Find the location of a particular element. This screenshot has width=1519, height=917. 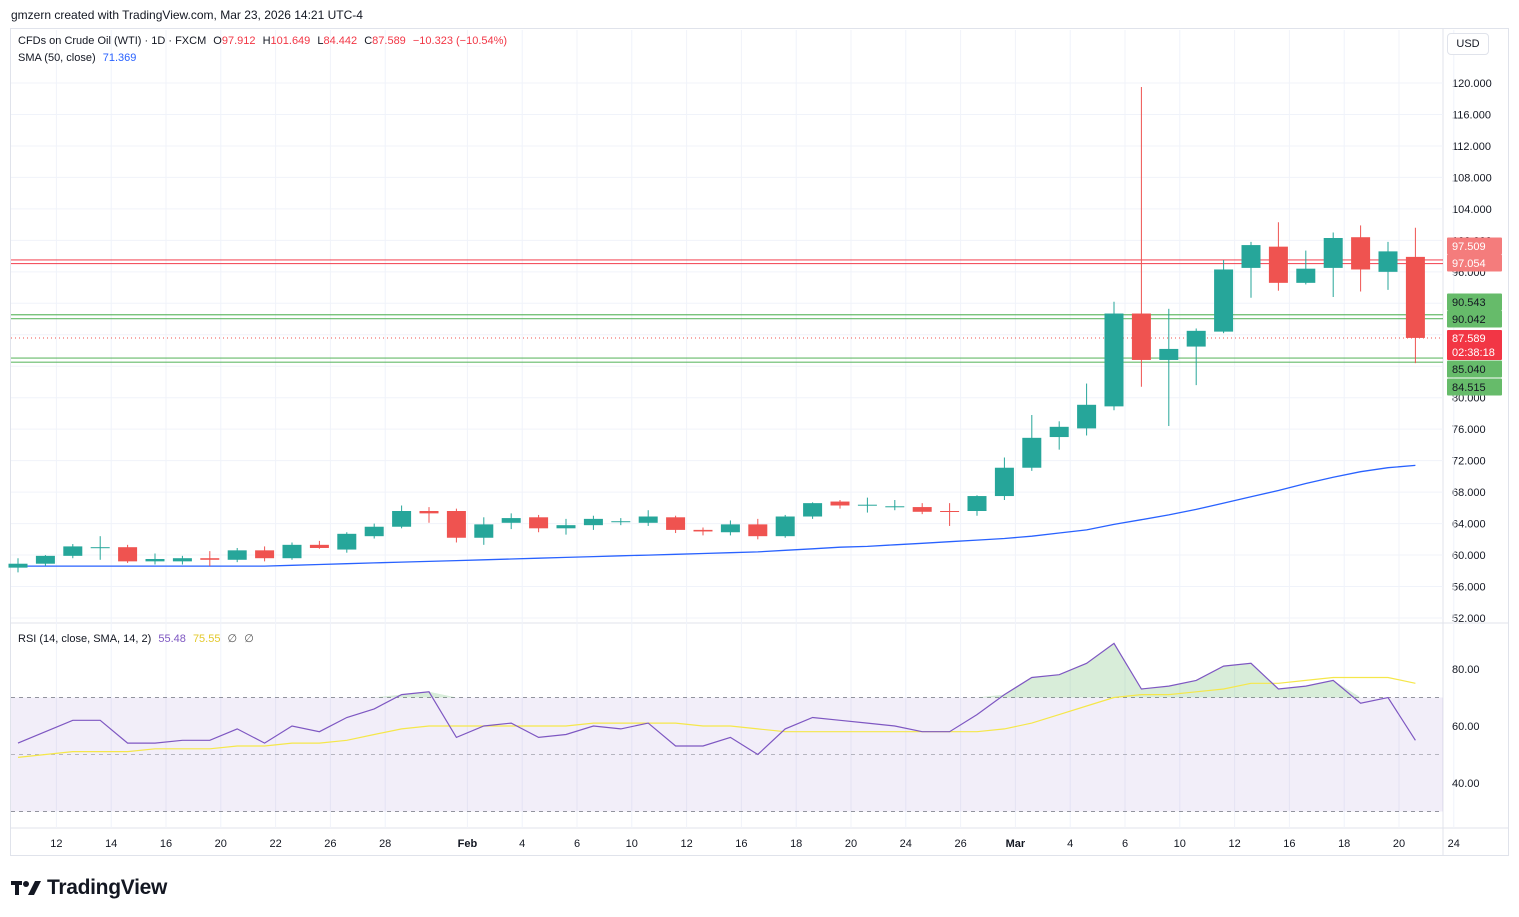

tradingview-brand: TradingView is located at coordinates (89, 888).